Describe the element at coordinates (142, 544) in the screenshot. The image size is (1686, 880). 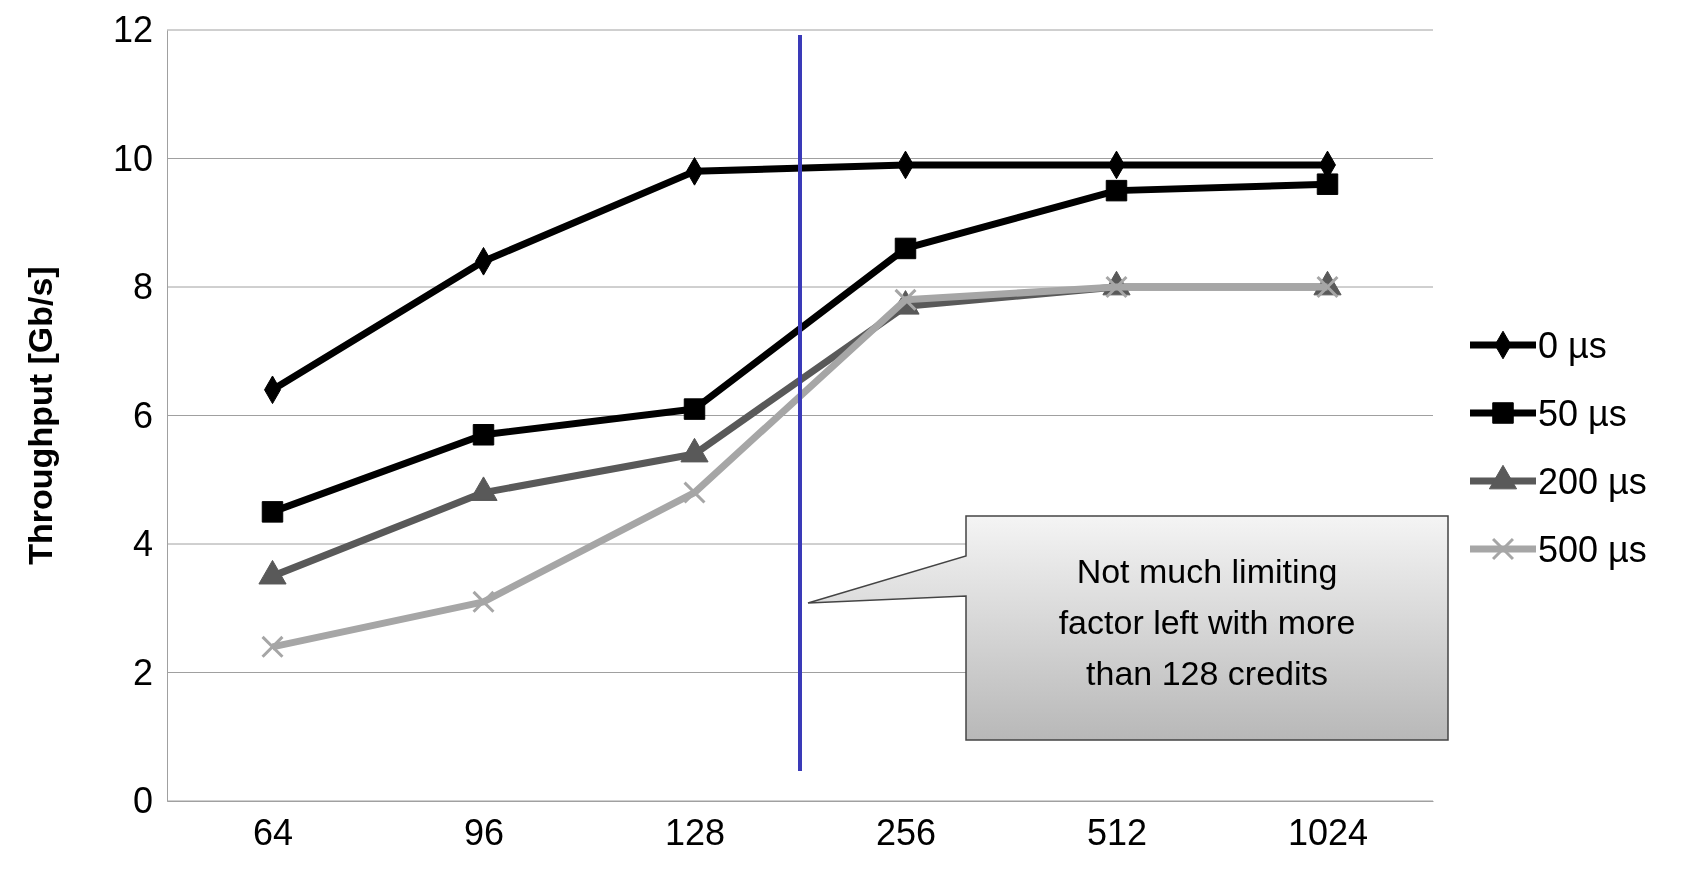
I see `y-tick-label: 4` at that location.